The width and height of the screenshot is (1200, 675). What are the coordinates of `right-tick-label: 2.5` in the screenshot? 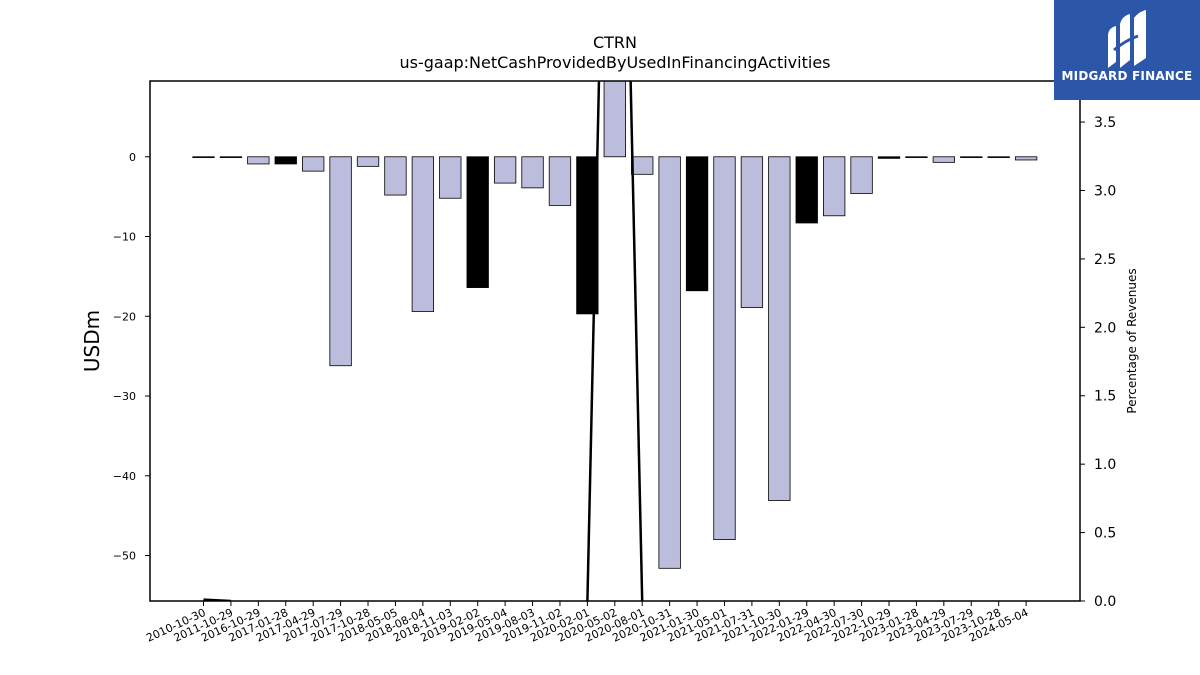 It's located at (1105, 260).